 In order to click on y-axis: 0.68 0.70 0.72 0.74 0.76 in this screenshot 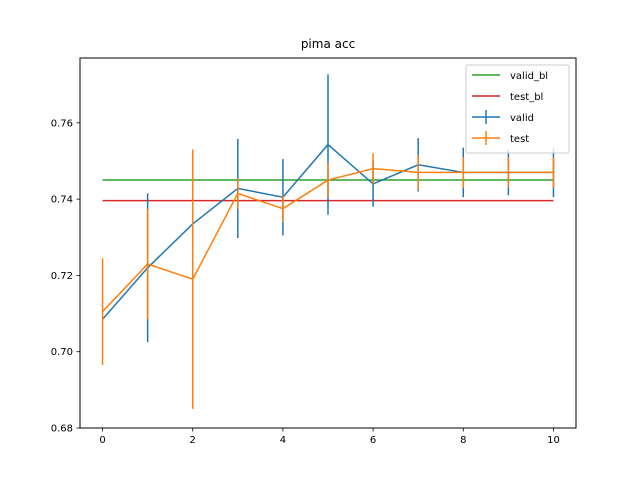, I will do `click(65, 276)`.